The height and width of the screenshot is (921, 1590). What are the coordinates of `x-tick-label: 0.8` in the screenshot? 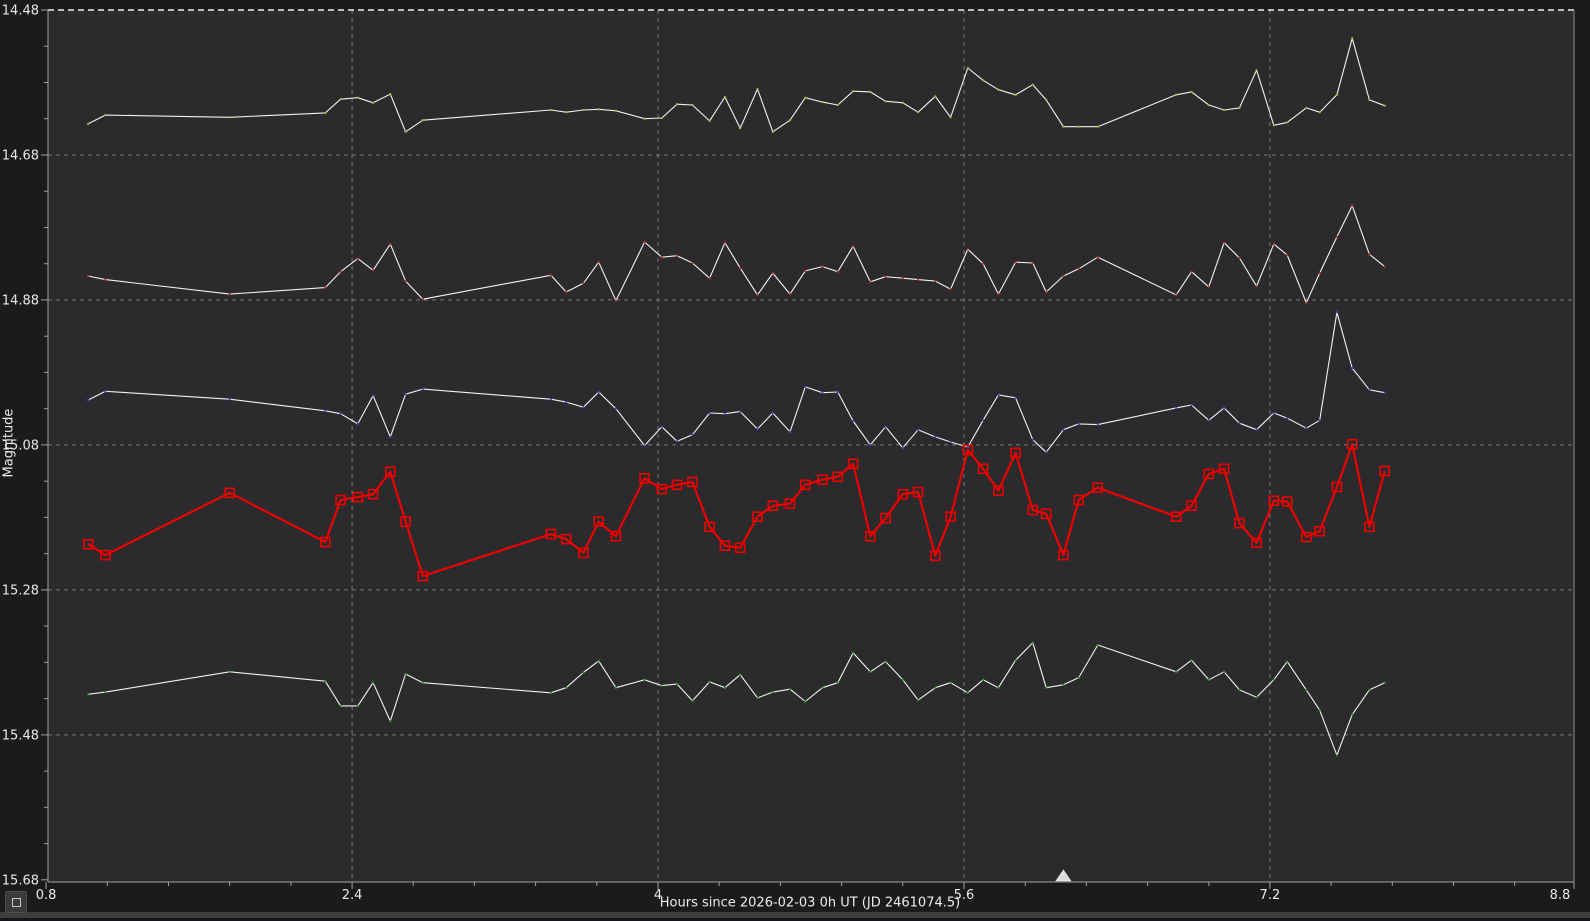 It's located at (46, 895).